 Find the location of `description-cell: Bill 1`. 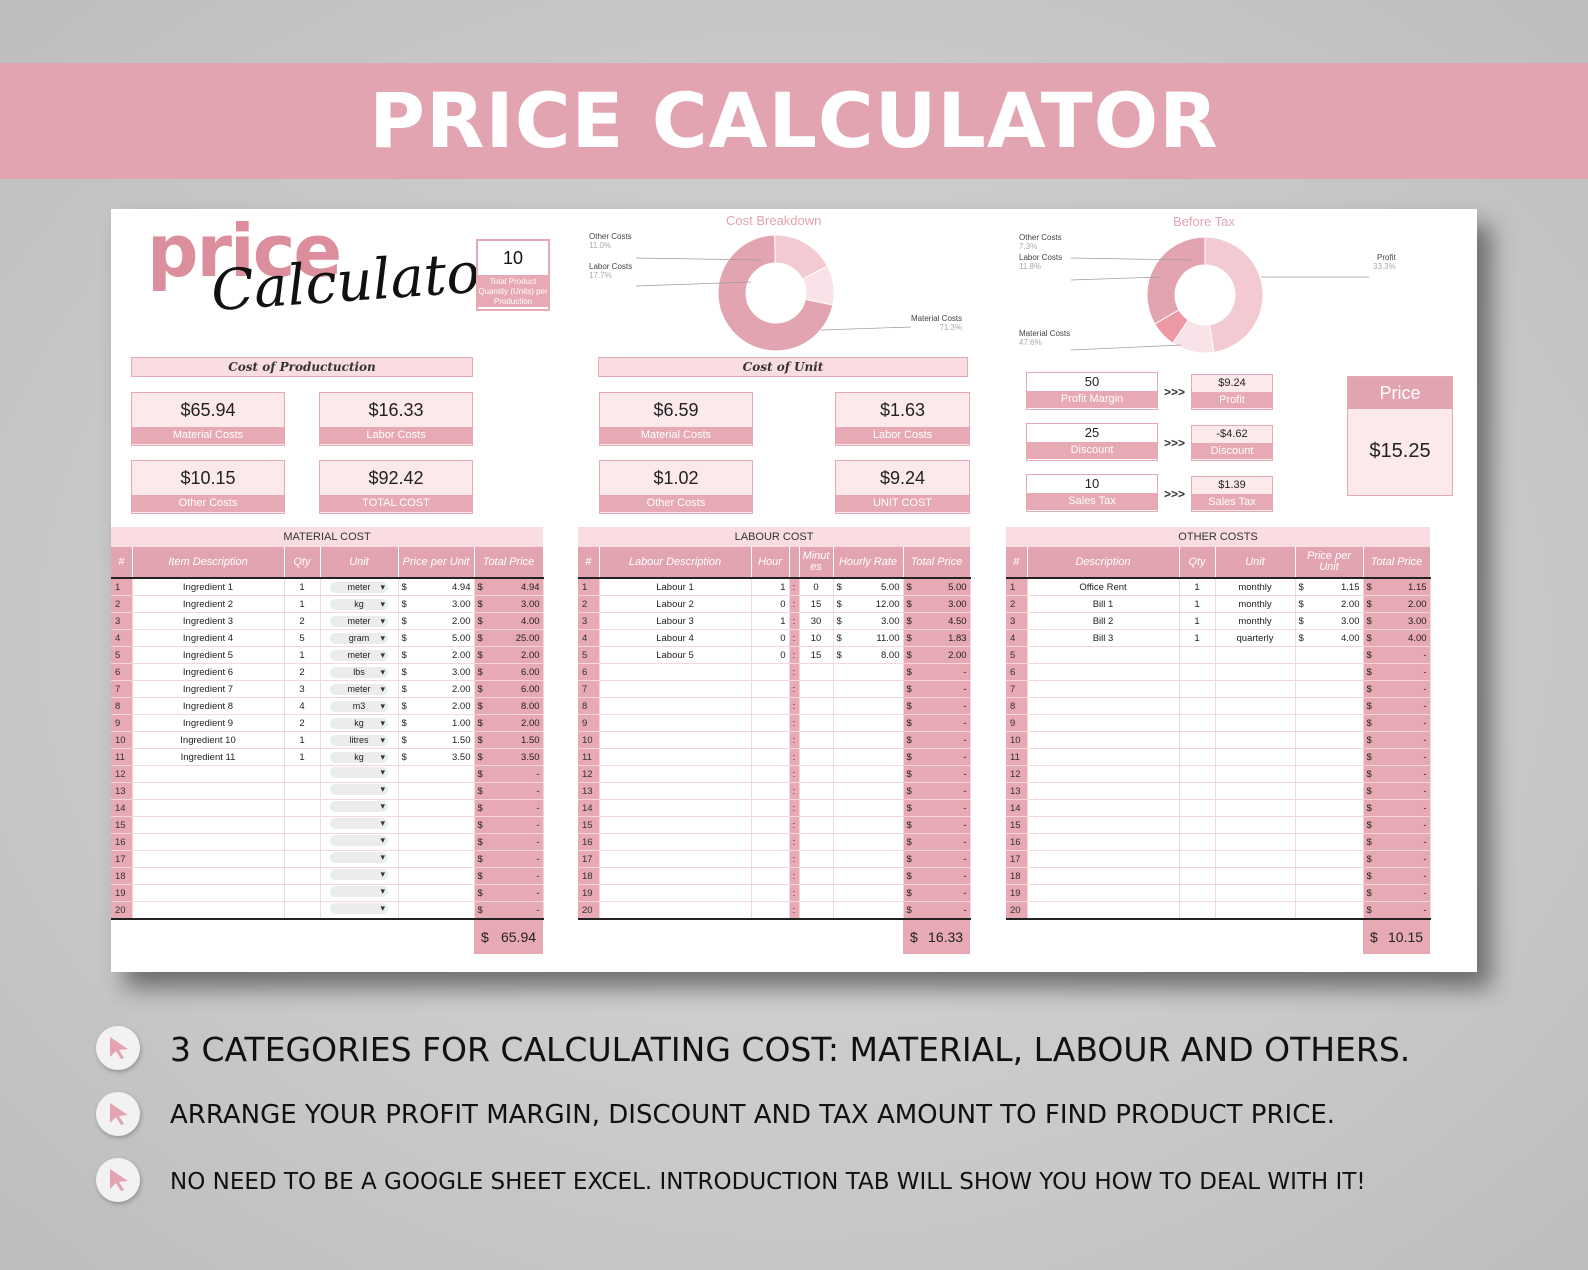

description-cell: Bill 1 is located at coordinates (1103, 604).